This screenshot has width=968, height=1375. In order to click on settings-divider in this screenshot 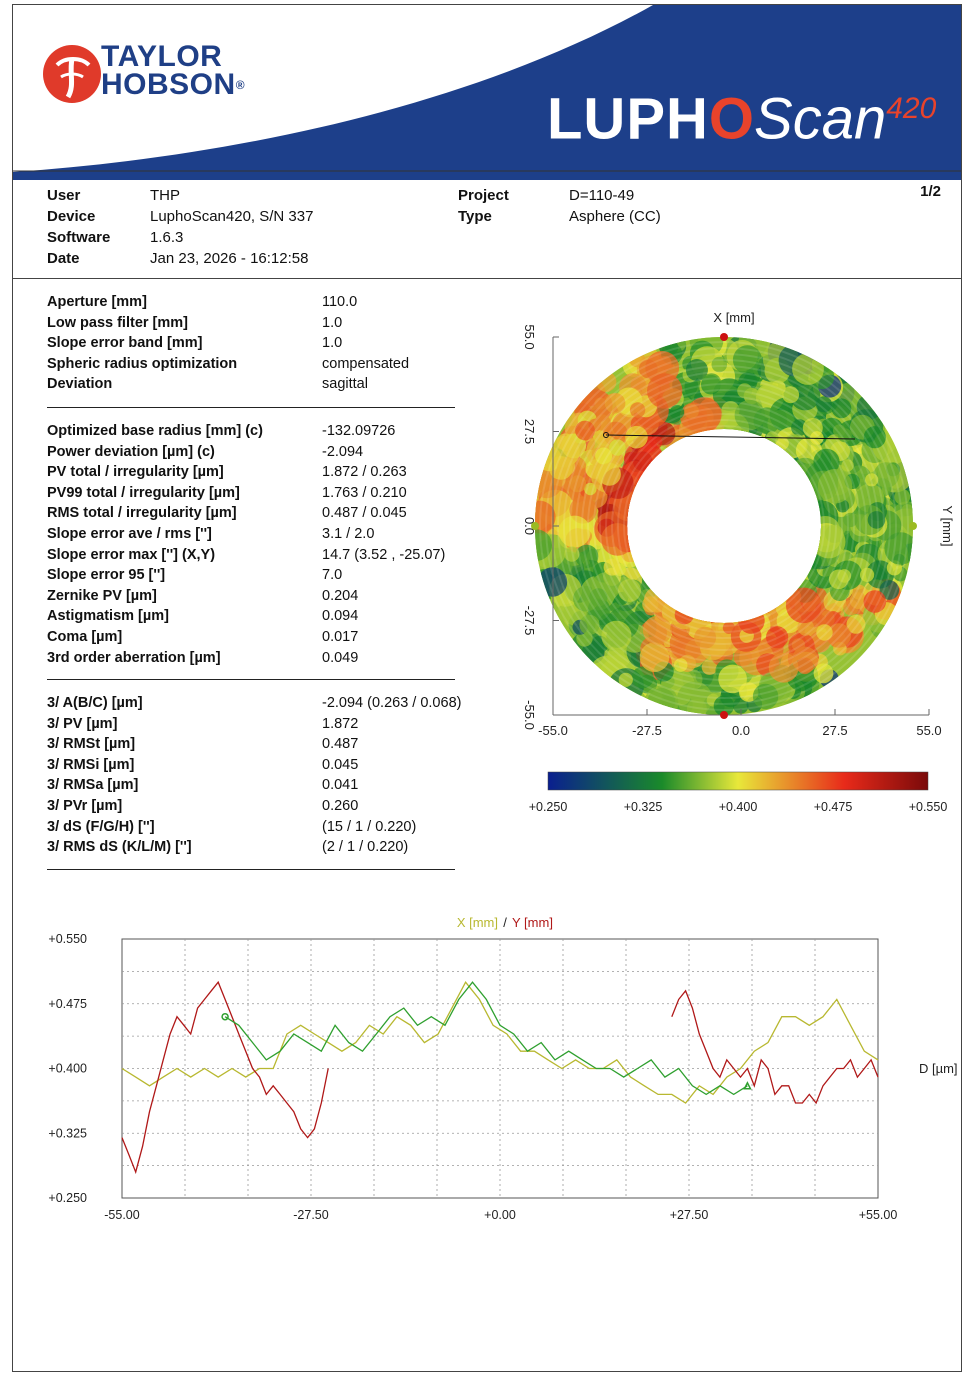, I will do `click(251, 407)`.